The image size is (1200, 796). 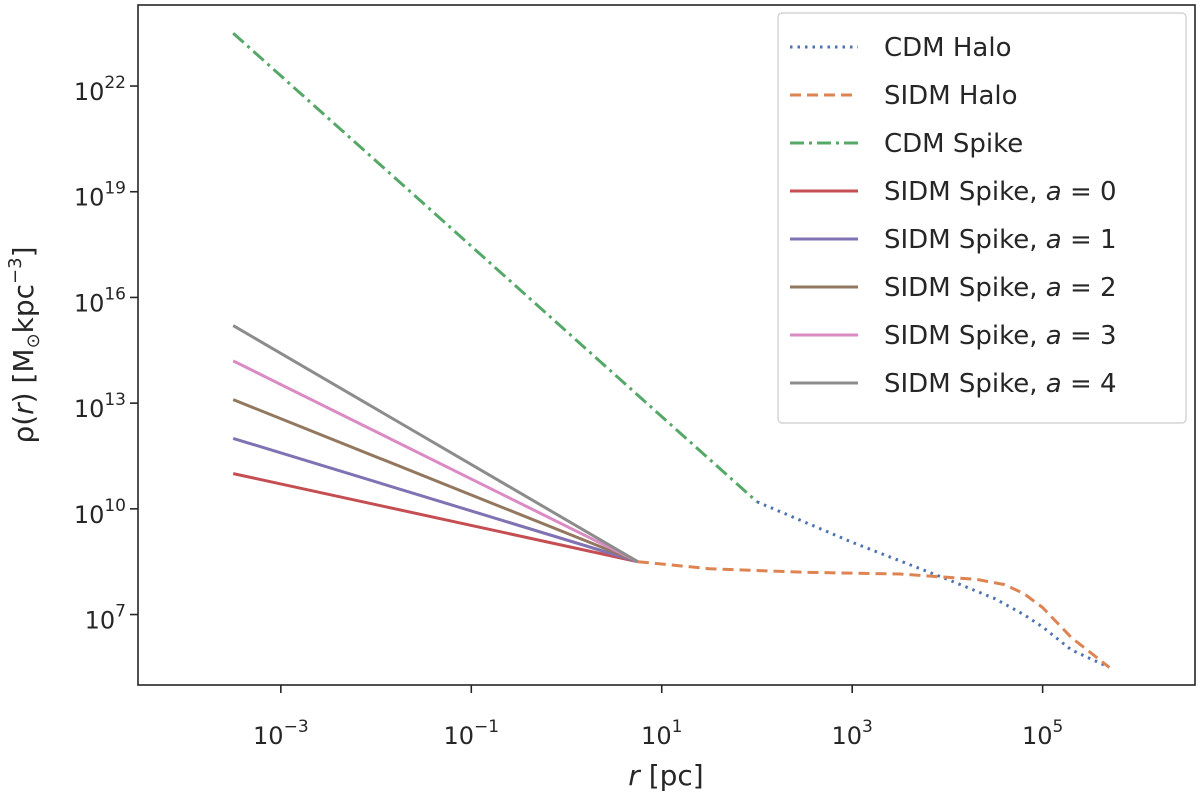 I want to click on x-tick-label-4: 10⁵, so click(x=1042, y=733).